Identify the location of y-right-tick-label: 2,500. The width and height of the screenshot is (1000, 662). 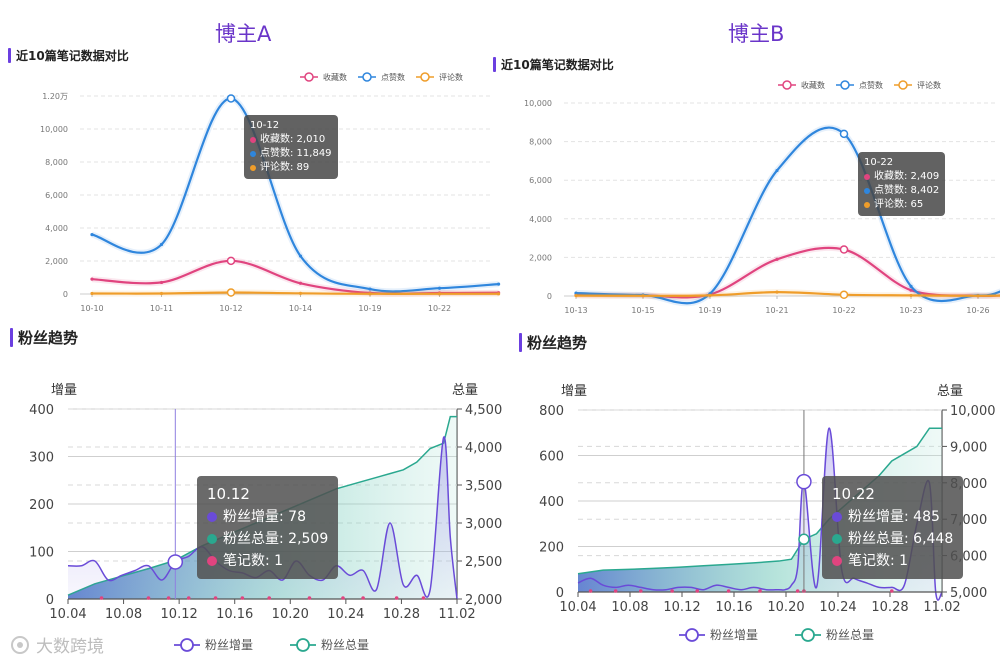
(483, 562).